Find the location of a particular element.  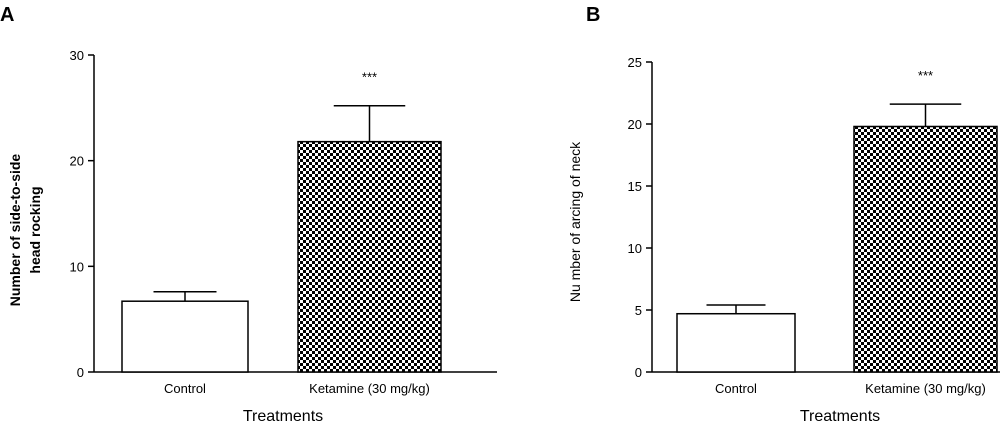

panel-a-y-tick-label-2: 20 is located at coordinates (77, 161).